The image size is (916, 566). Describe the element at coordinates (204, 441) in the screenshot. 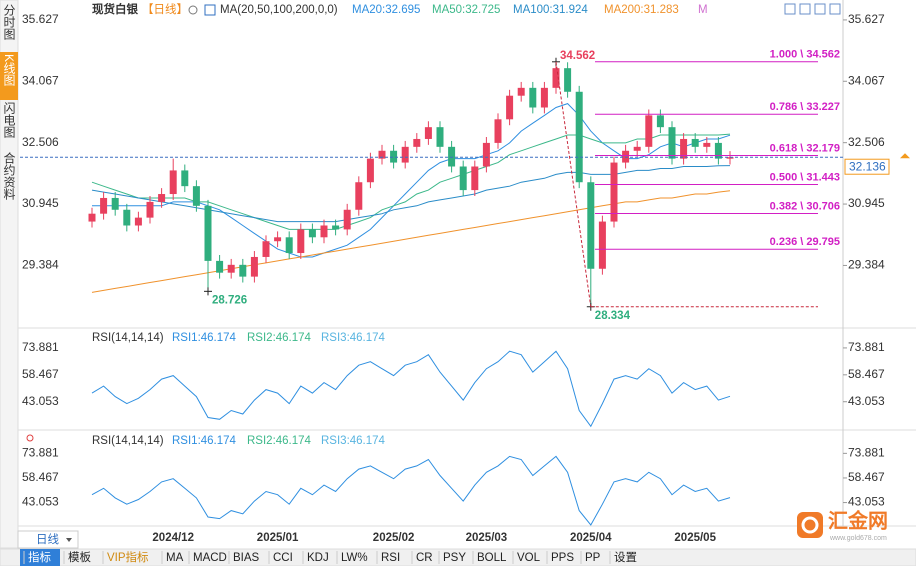

I see `legend-entry: RSI1:46.174` at that location.